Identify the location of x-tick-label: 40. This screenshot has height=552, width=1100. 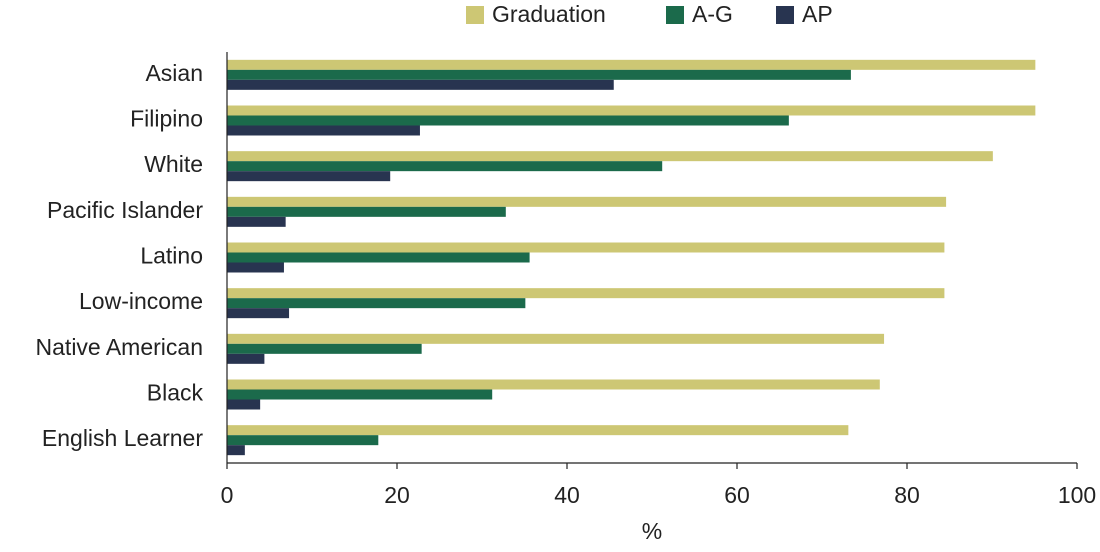
(567, 495).